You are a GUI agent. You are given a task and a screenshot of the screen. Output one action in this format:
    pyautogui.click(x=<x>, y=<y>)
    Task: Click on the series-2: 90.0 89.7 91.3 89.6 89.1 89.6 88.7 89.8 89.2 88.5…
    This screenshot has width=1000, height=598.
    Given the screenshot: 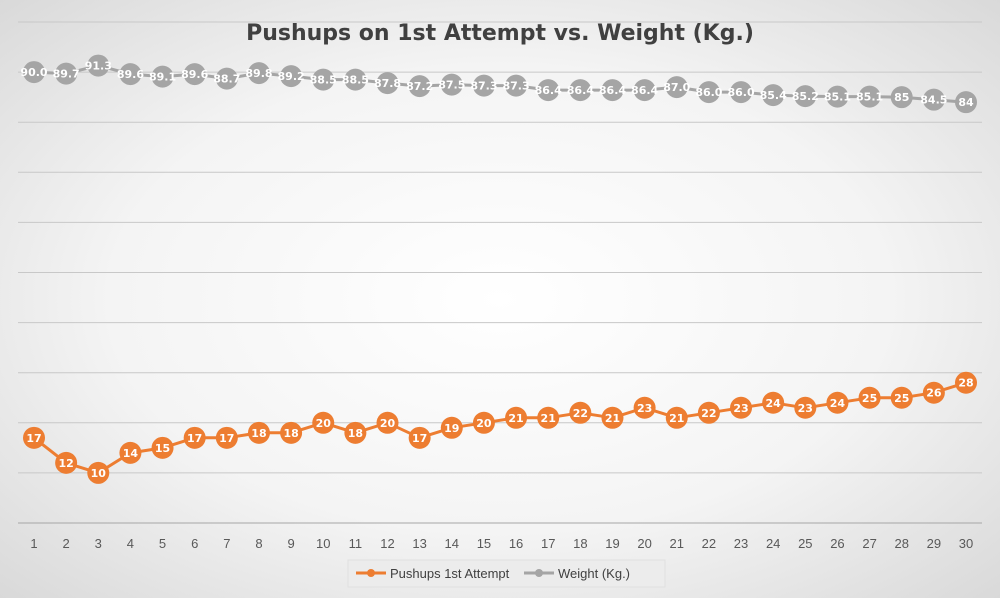 What is the action you would take?
    pyautogui.click(x=498, y=84)
    